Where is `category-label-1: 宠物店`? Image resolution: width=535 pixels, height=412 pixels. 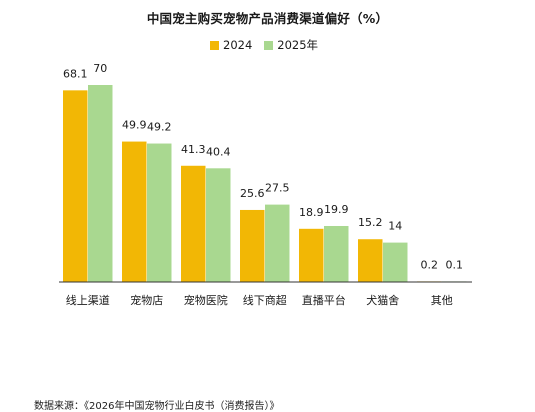 category-label-1: 宠物店 is located at coordinates (146, 300).